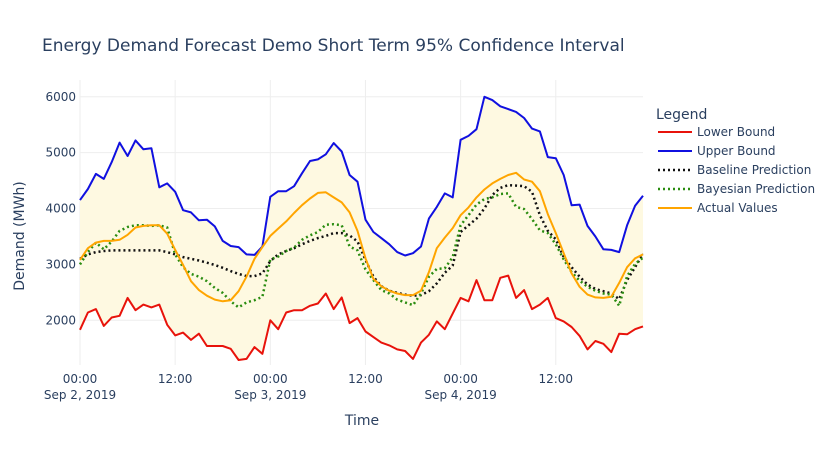 Image resolution: width=830 pixels, height=450 pixels. Describe the element at coordinates (20, 236) in the screenshot. I see `y-axis-title: Demand (MWh)` at that location.